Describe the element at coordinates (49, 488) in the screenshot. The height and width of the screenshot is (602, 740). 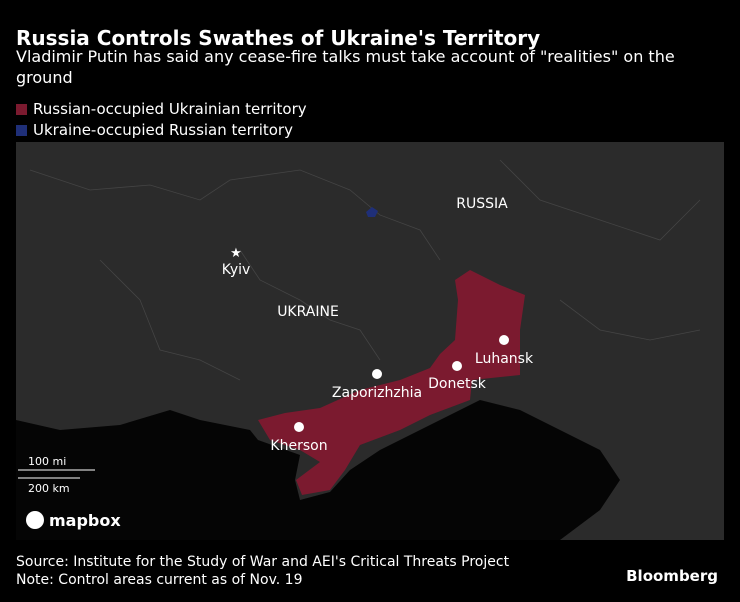
I see `scale-label: 200 km` at that location.